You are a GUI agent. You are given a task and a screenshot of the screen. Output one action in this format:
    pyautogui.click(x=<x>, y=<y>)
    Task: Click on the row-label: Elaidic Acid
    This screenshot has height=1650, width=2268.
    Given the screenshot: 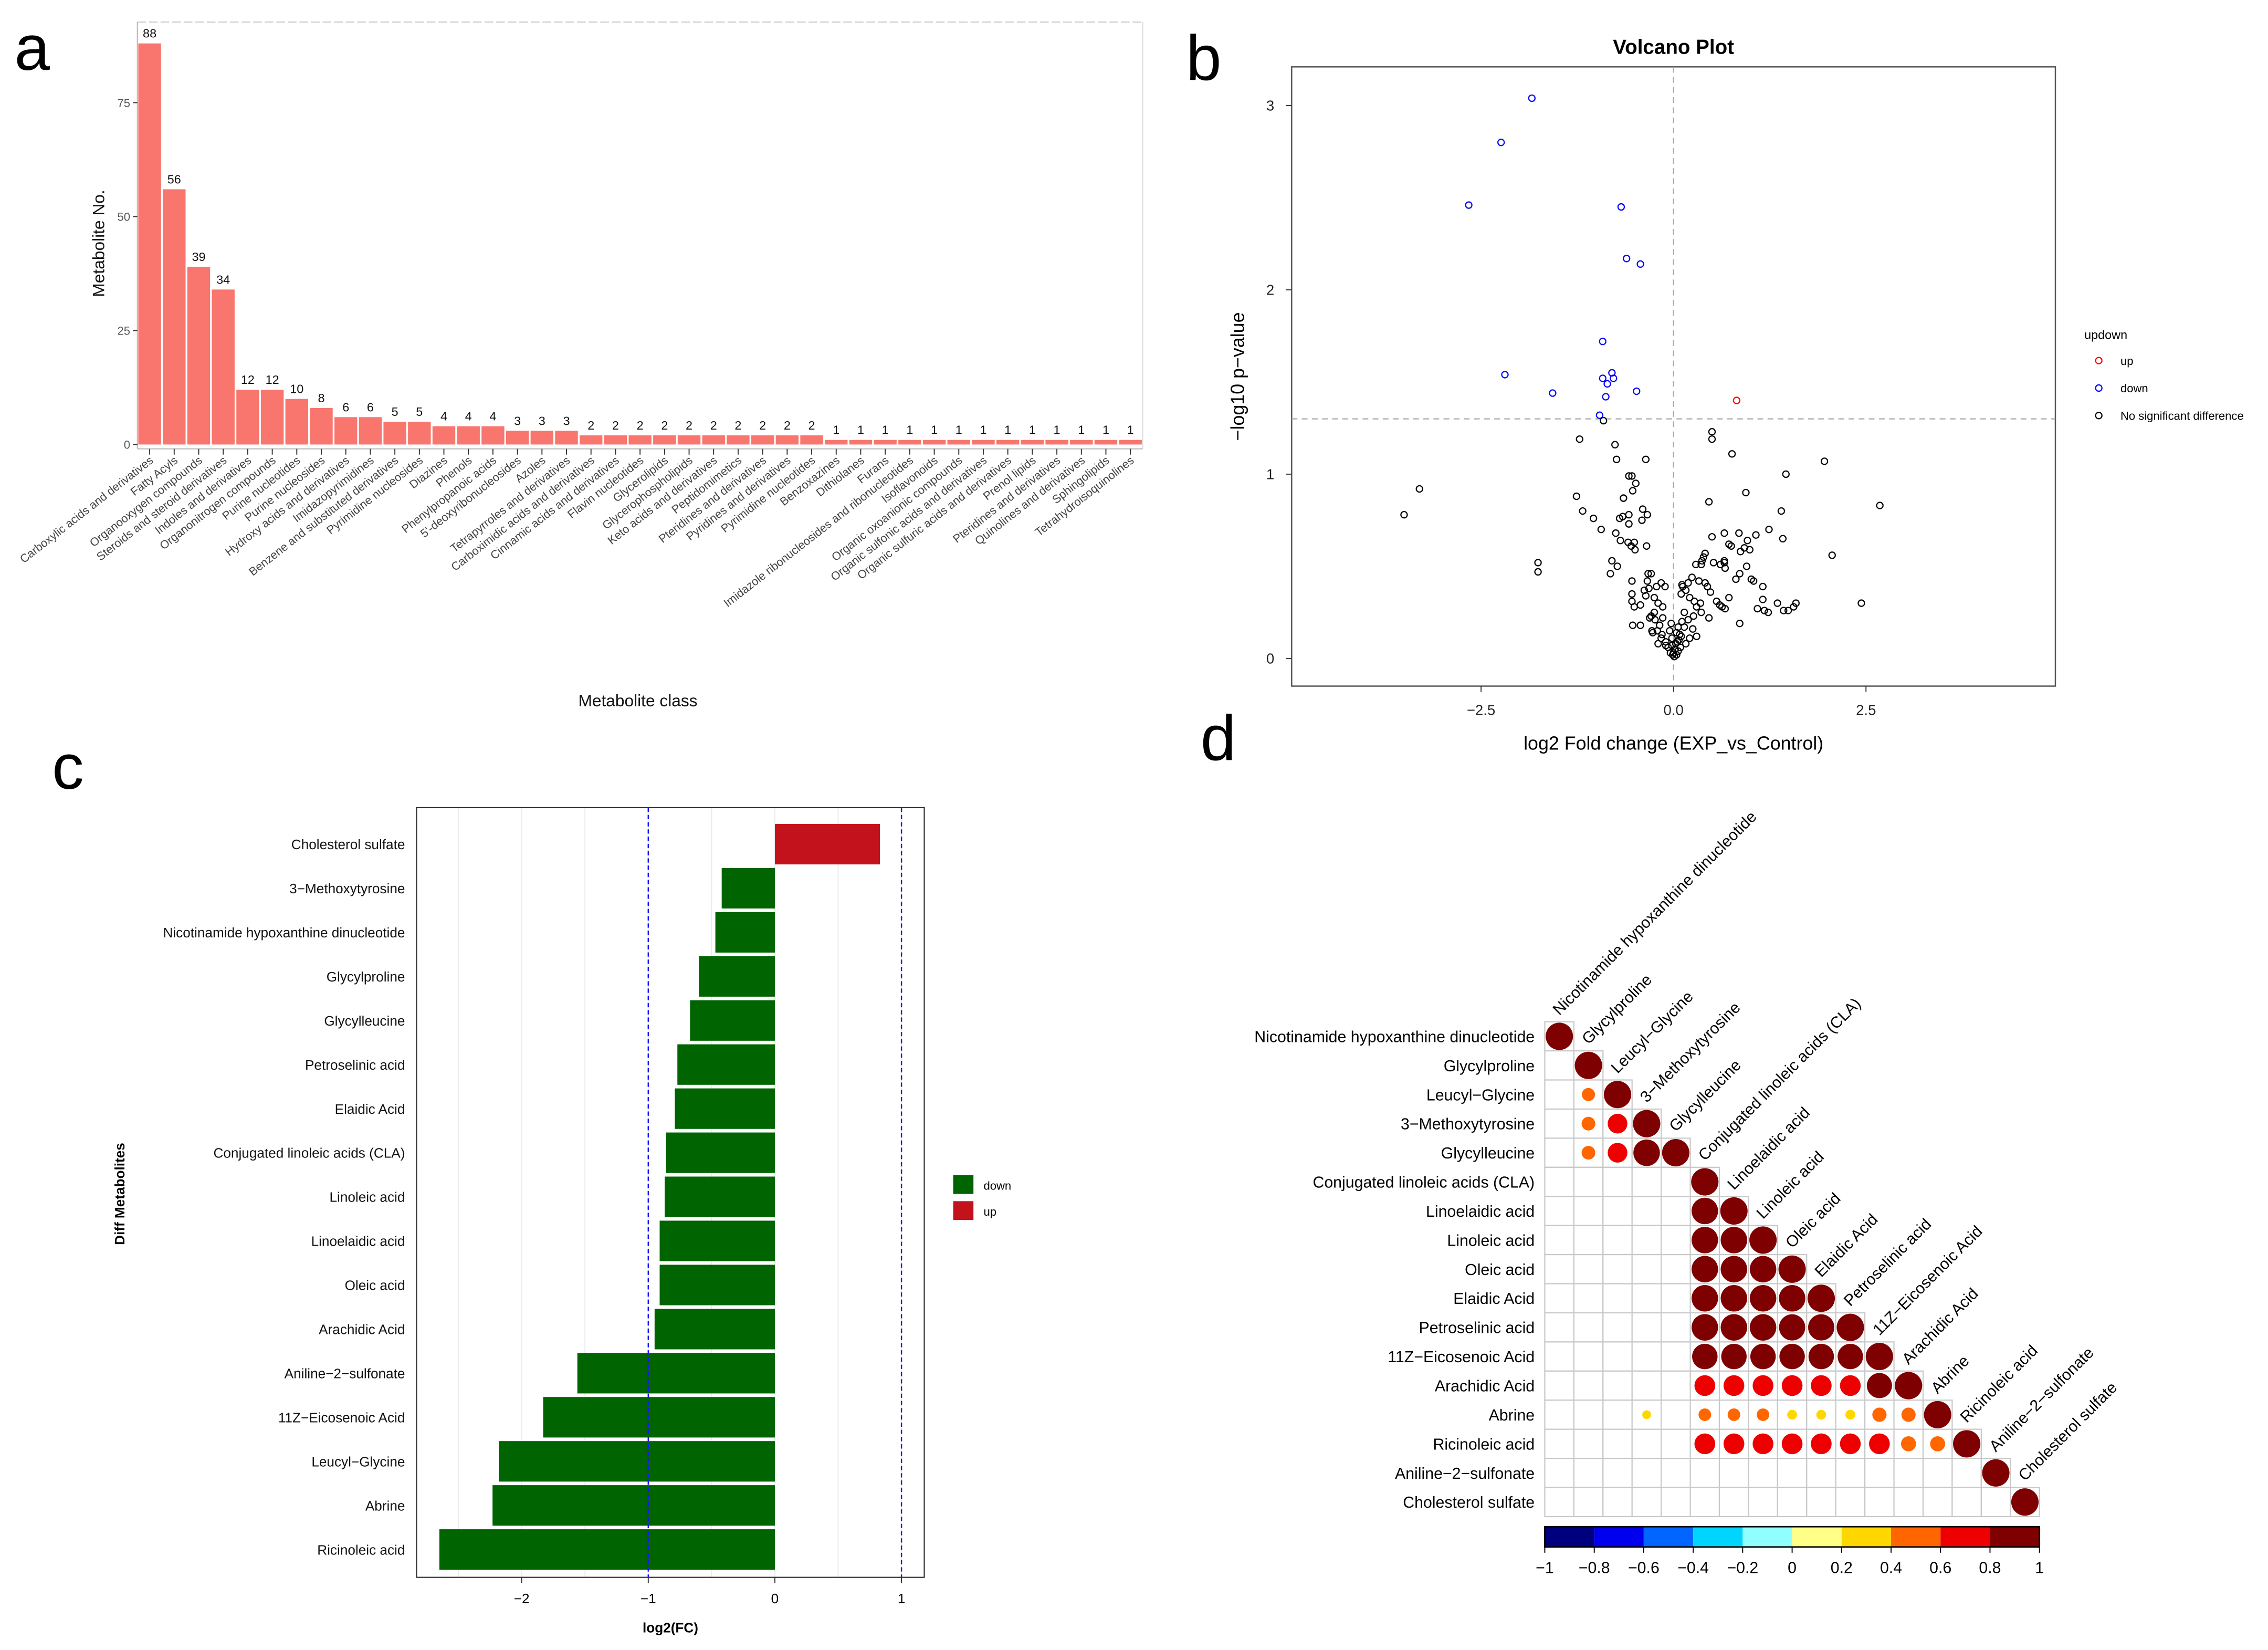 What is the action you would take?
    pyautogui.click(x=1494, y=1299)
    